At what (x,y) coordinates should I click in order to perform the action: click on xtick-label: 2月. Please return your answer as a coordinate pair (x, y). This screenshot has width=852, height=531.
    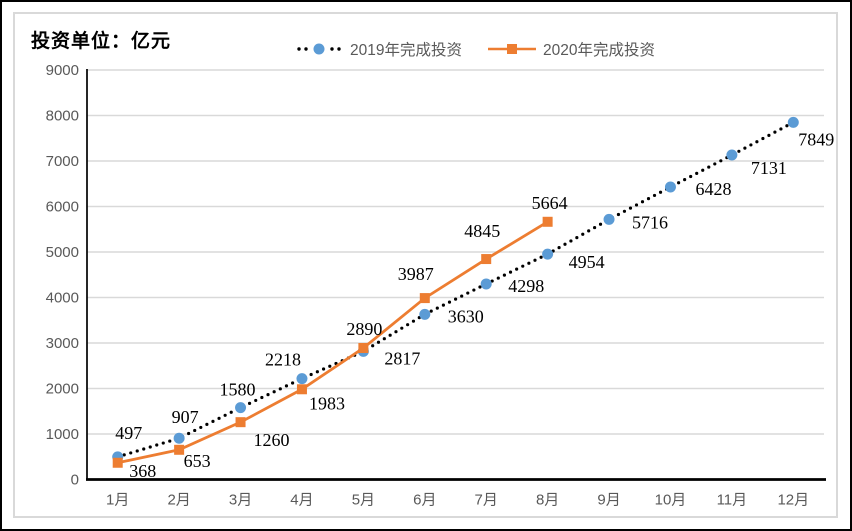
    Looking at the image, I should click on (178, 500).